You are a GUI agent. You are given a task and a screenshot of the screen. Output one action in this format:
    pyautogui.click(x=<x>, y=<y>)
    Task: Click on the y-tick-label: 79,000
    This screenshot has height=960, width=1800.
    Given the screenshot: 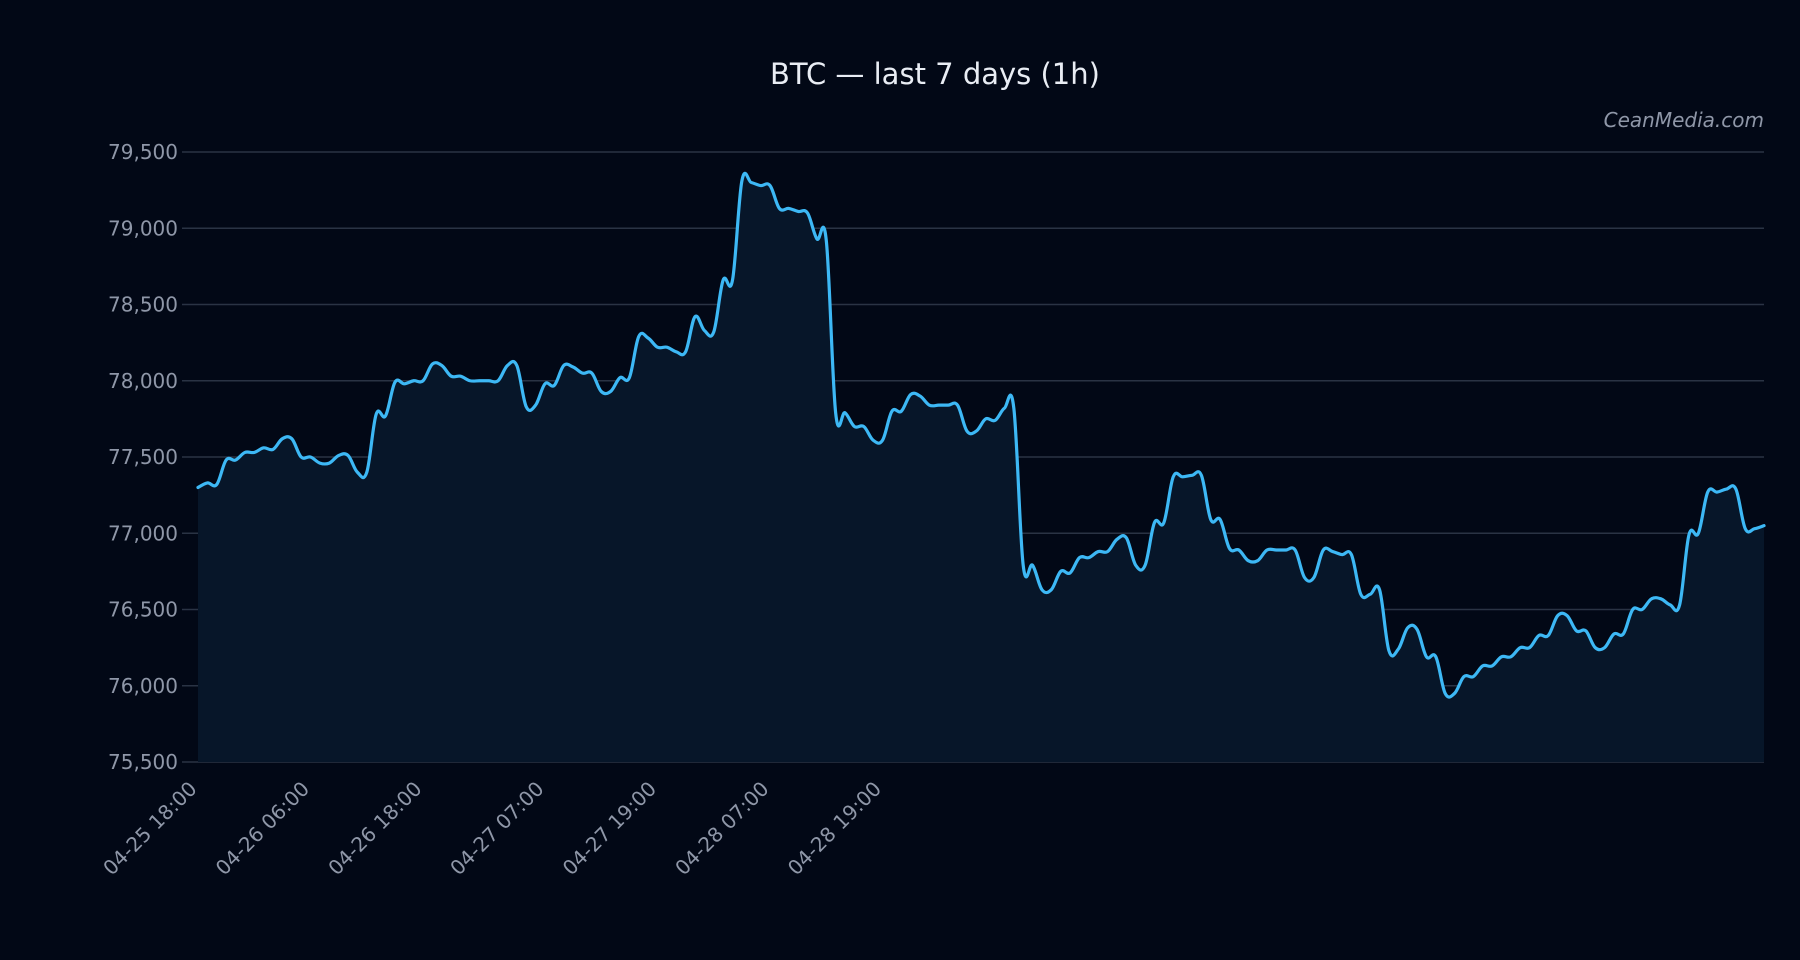 What is the action you would take?
    pyautogui.click(x=143, y=228)
    